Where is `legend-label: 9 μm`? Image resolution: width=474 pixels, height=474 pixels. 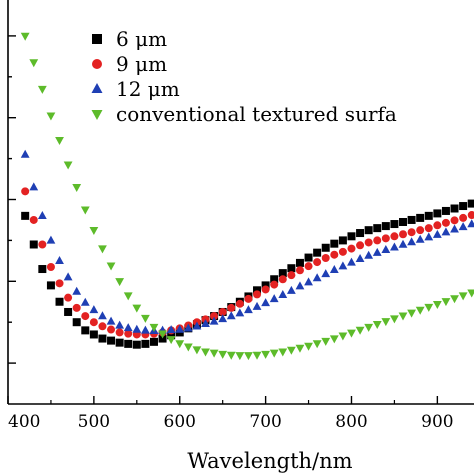 legend-label: 9 μm is located at coordinates (141, 64).